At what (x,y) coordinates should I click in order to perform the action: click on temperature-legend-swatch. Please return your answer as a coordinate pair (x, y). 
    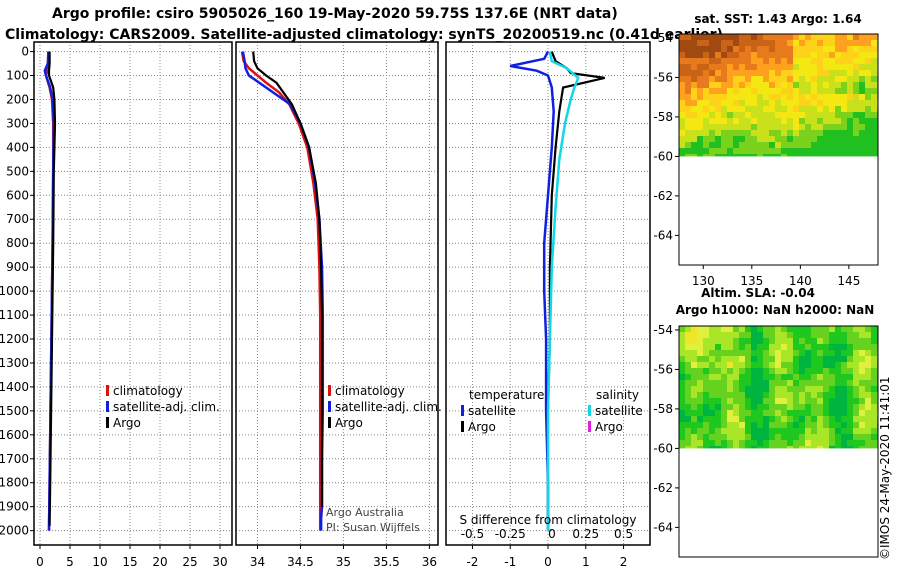
    Looking at the image, I should click on (107, 406).